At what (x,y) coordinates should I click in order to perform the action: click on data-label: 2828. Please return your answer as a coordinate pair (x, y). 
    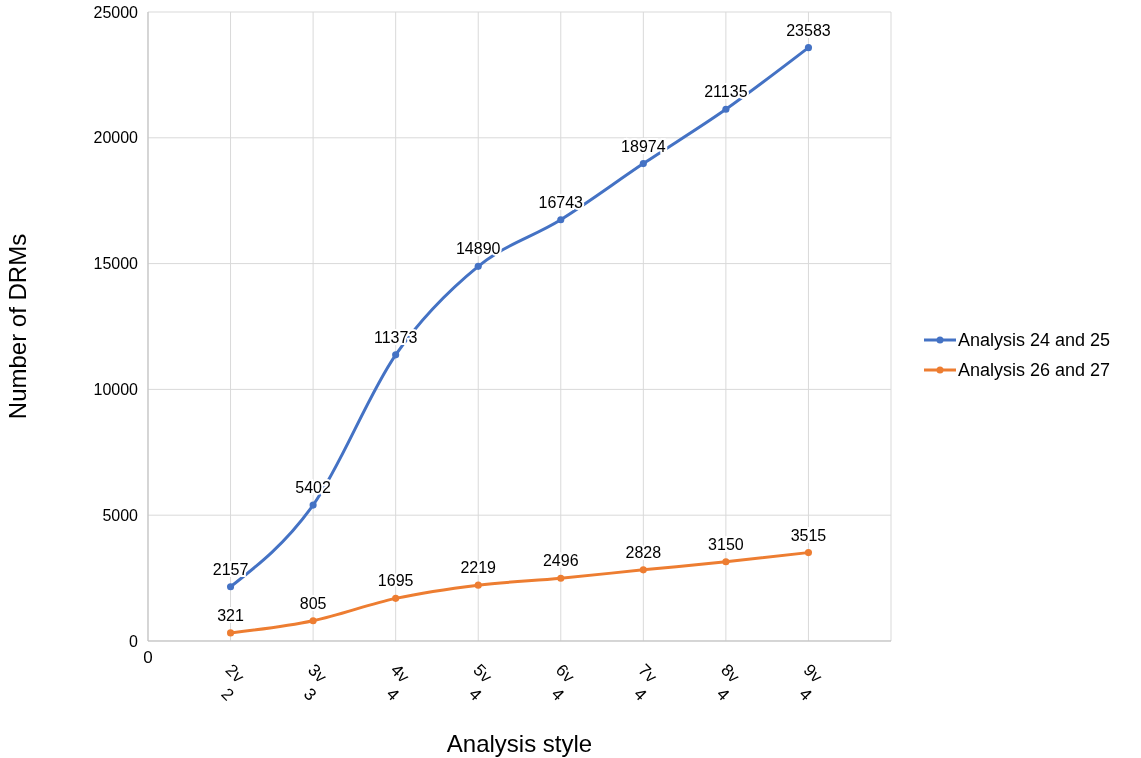
    Looking at the image, I should click on (643, 552).